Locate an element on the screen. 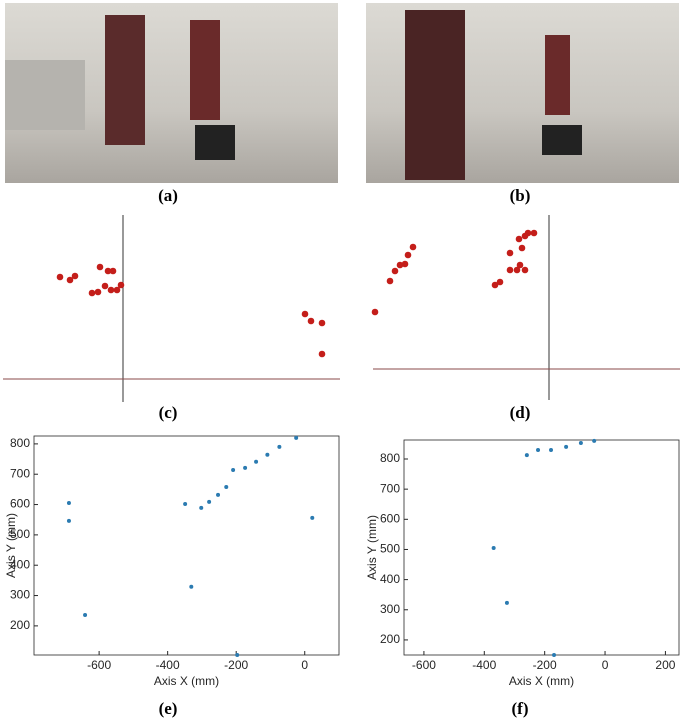 The width and height of the screenshot is (685, 719). photo-a: (a) is located at coordinates (171, 104).